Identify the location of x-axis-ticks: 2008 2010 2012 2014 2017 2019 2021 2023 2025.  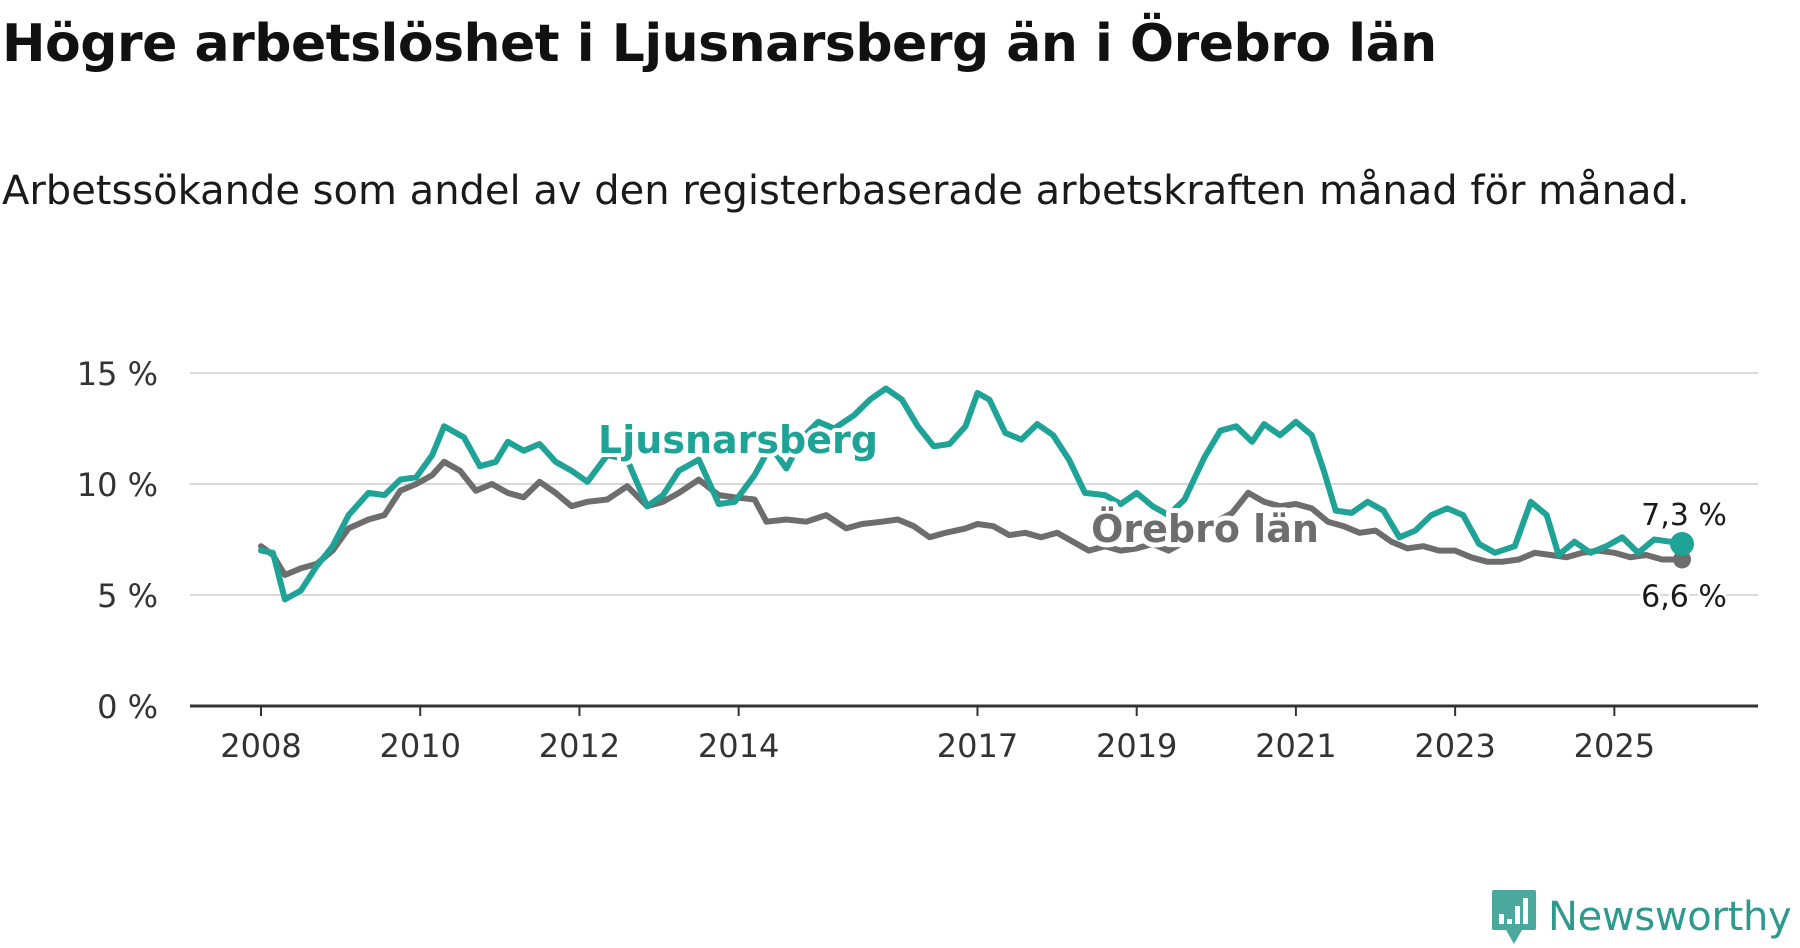
(937, 735).